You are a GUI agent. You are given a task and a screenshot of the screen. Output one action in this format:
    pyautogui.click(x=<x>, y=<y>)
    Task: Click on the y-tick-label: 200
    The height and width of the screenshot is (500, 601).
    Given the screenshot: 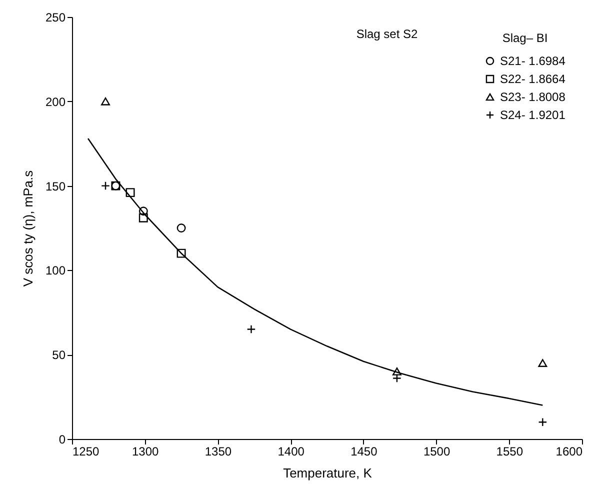 What is the action you would take?
    pyautogui.click(x=55, y=101)
    